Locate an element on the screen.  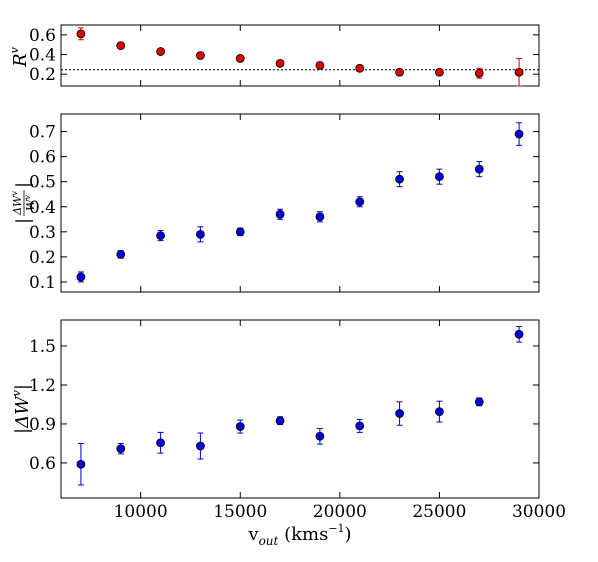
plot-frame is located at coordinates (300, 55).